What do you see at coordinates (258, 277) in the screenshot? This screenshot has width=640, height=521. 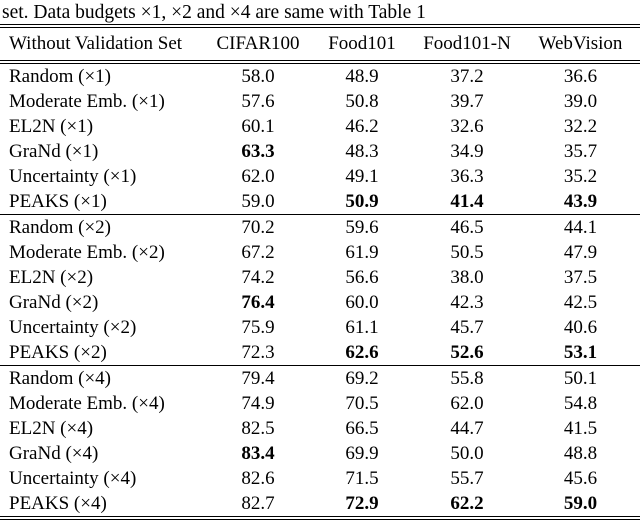 I see `value-cell: 74.2` at bounding box center [258, 277].